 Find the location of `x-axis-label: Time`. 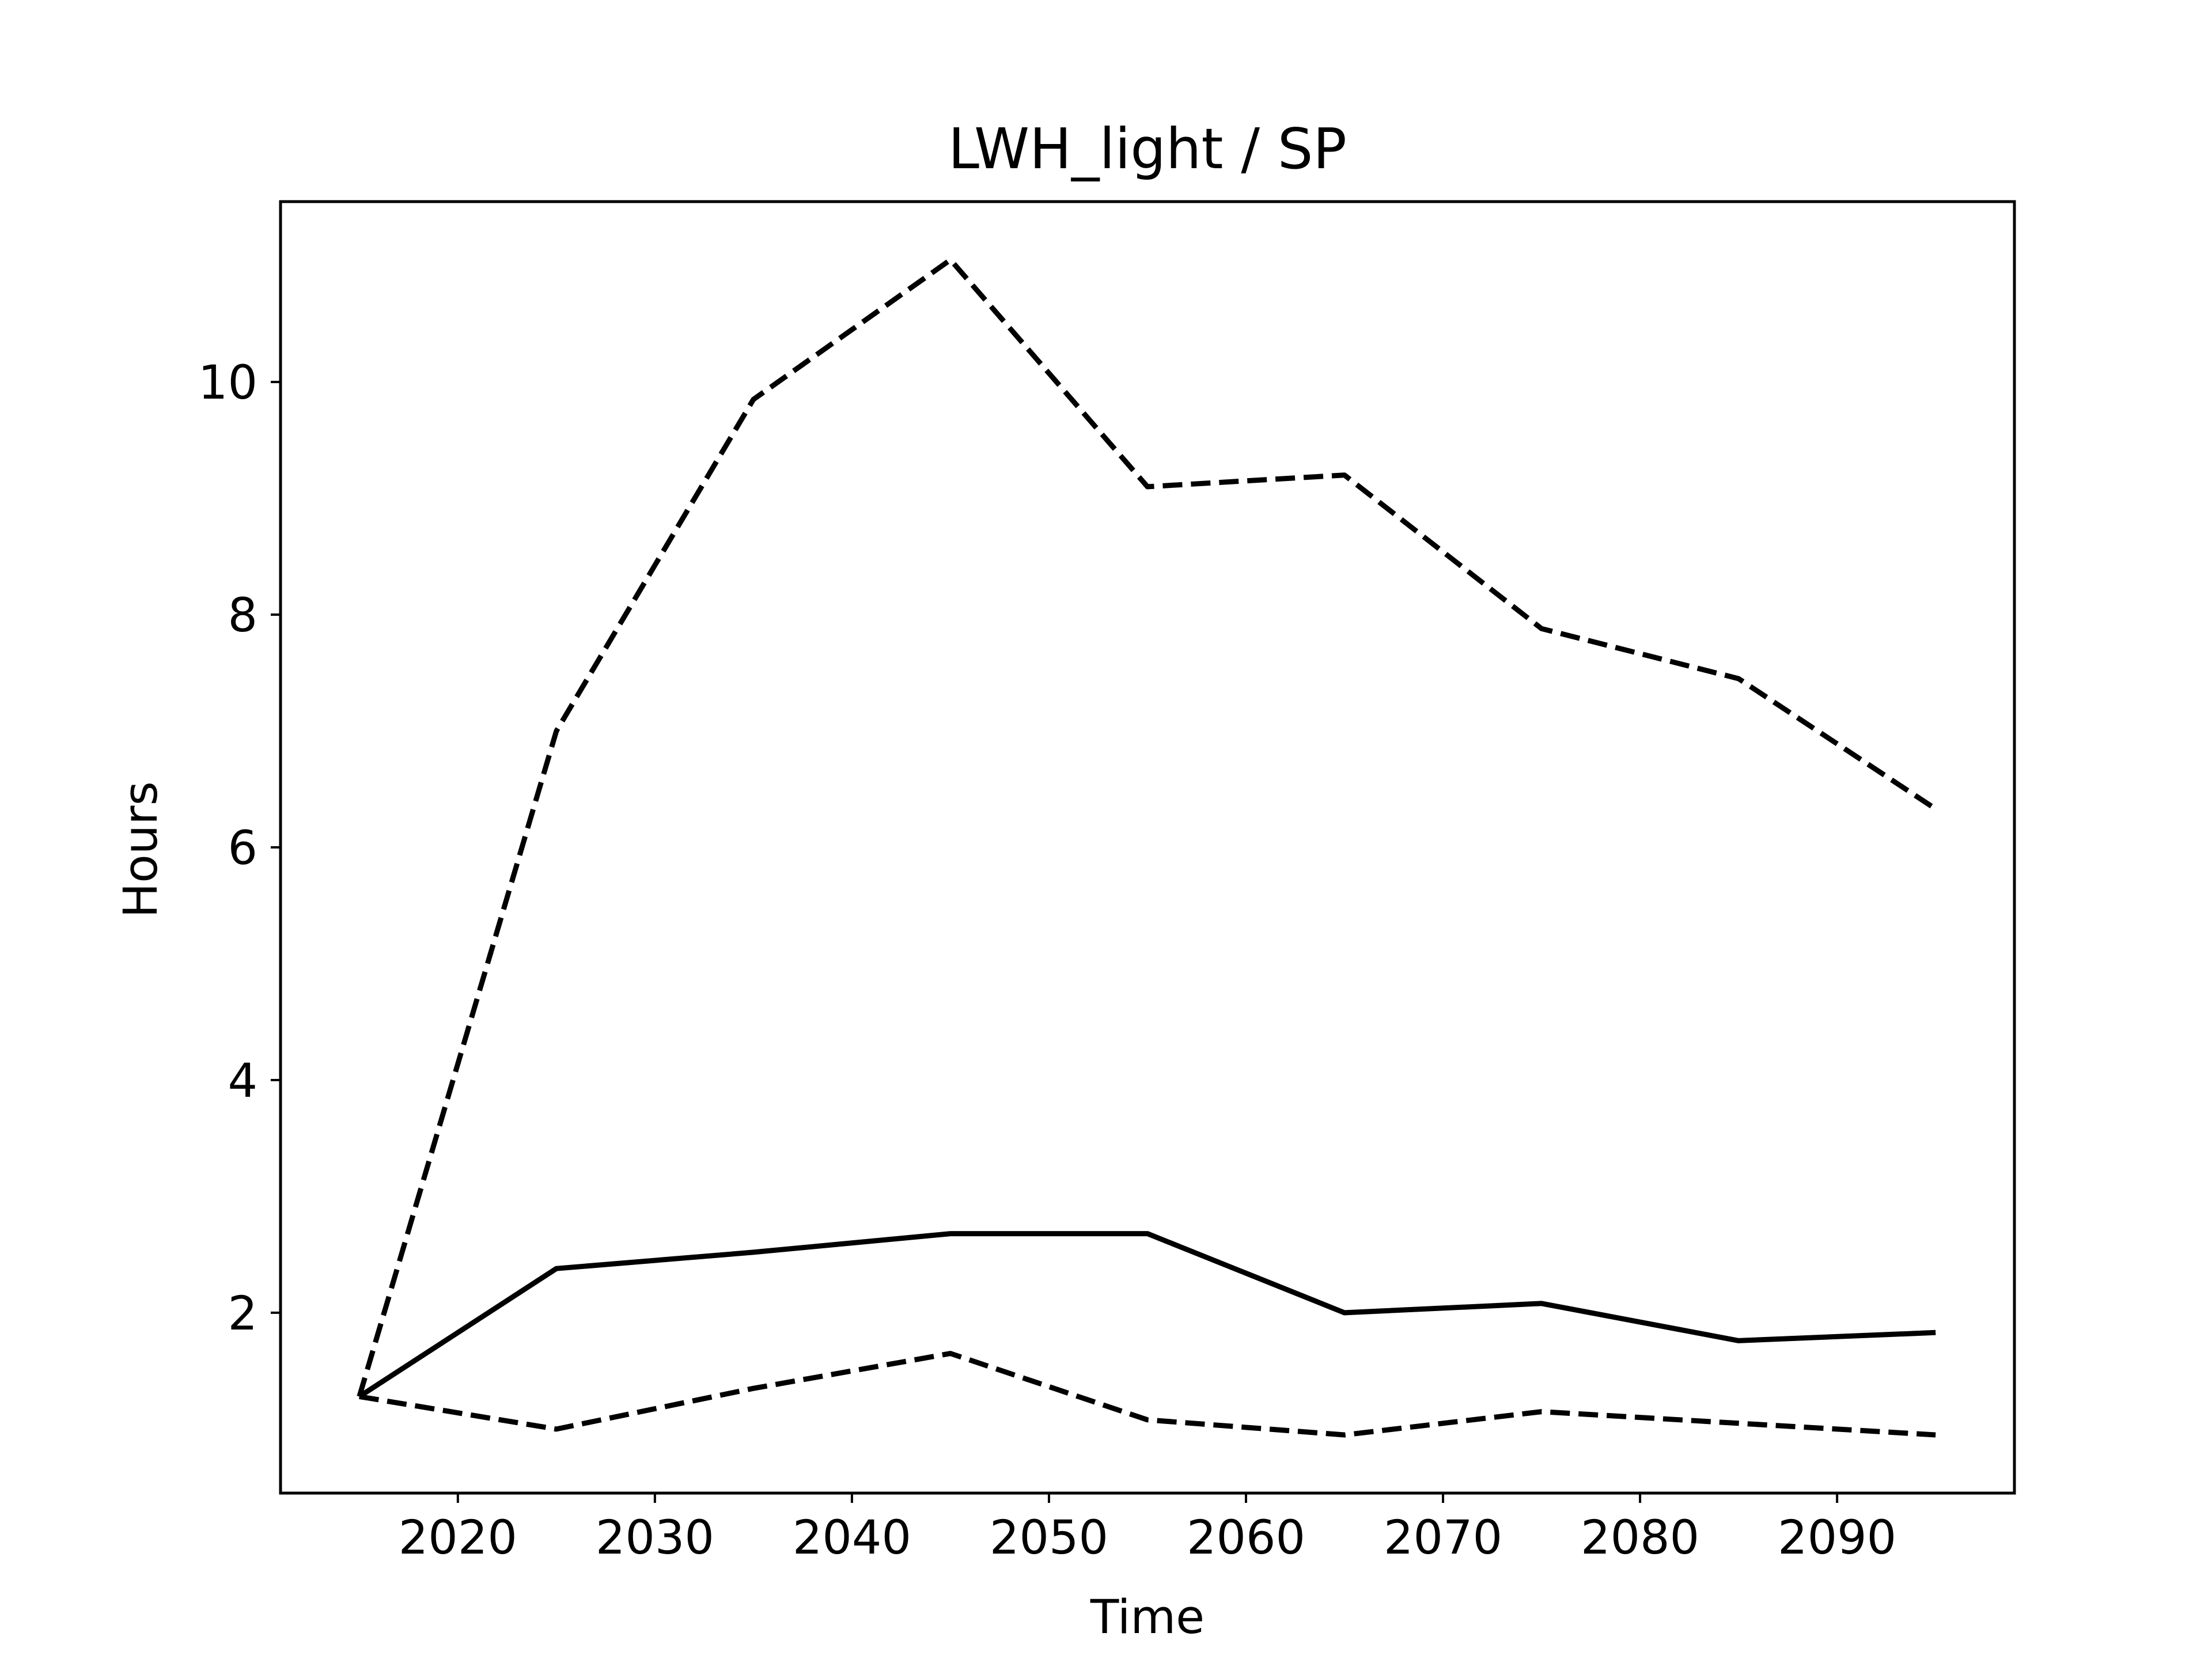

x-axis-label: Time is located at coordinates (1147, 1617).